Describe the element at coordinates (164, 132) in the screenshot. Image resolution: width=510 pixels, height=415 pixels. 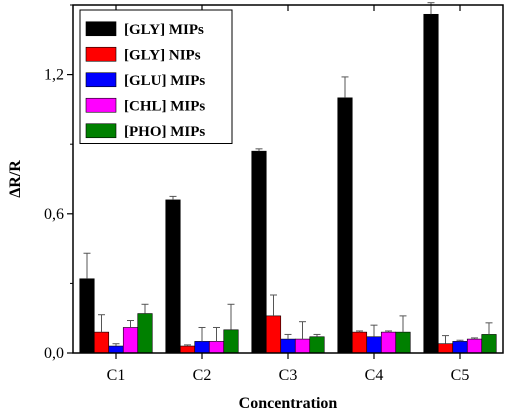
I see `legend-label: [PHO] MIPs` at that location.